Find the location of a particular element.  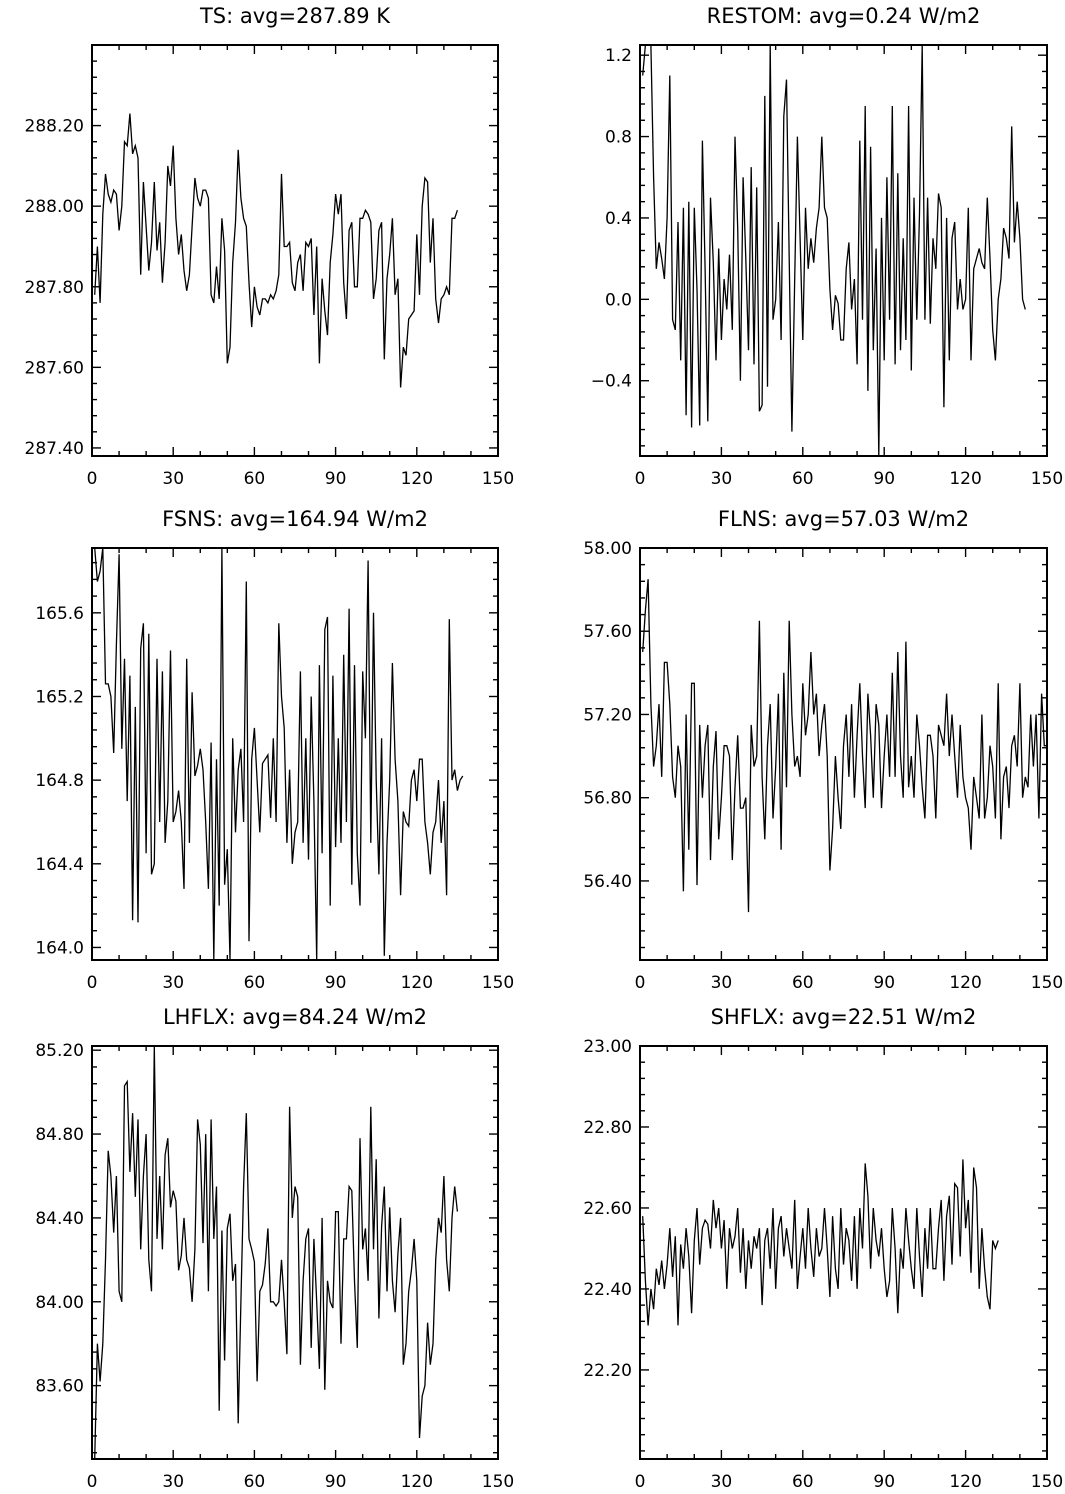

y-tick-label: 56.40 is located at coordinates (607, 882).